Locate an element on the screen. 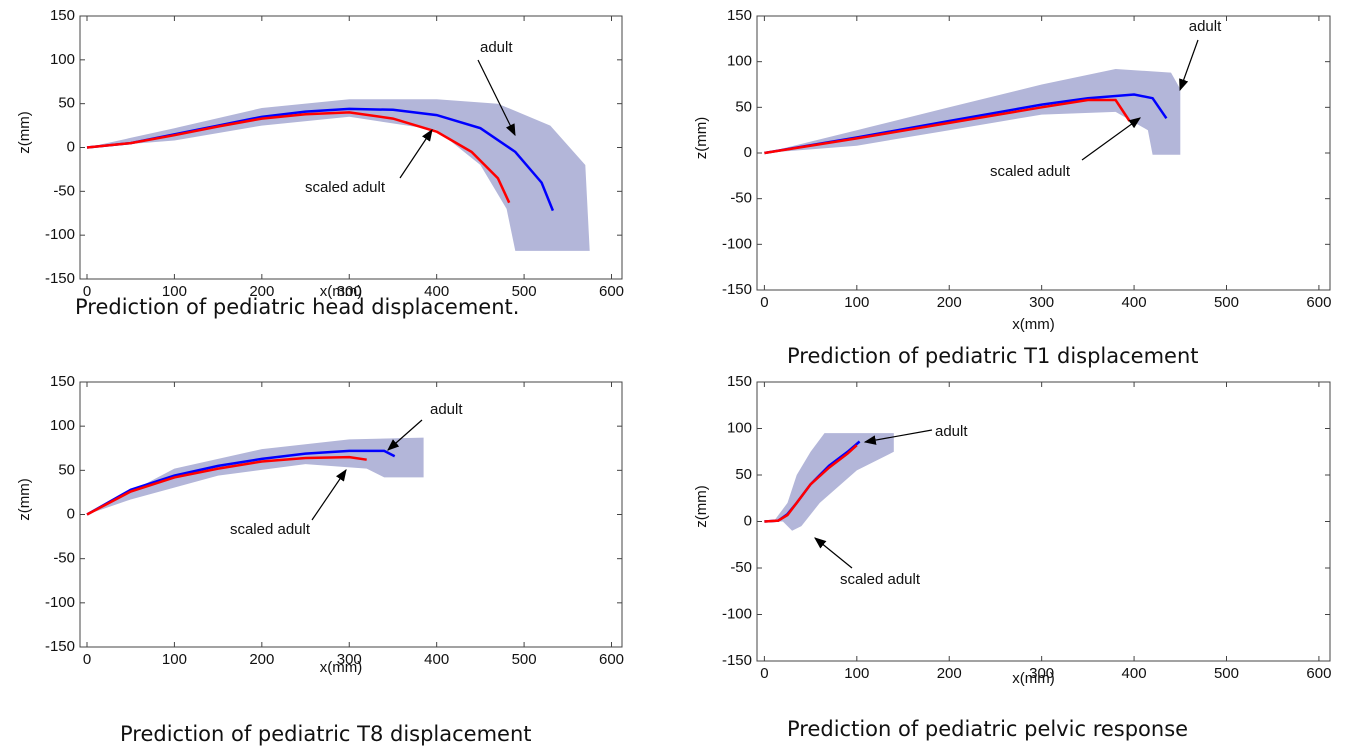 Image resolution: width=1363 pixels, height=751 pixels. axes-frame is located at coordinates (351, 514).